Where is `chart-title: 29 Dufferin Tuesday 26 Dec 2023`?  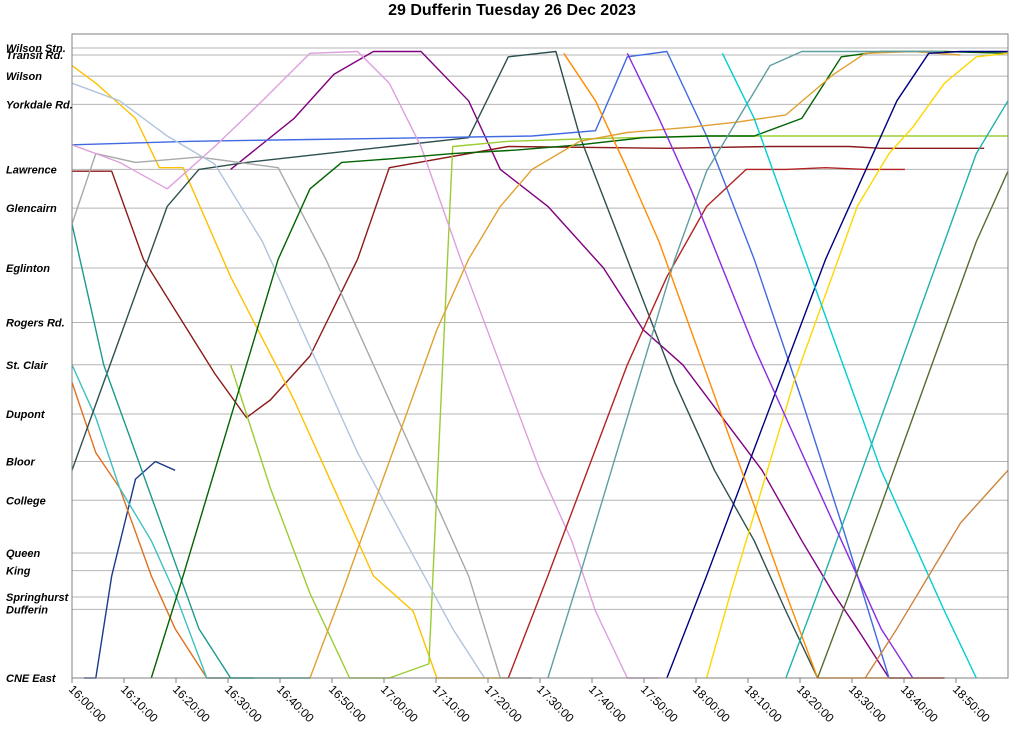
chart-title: 29 Dufferin Tuesday 26 Dec 2023 is located at coordinates (512, 10).